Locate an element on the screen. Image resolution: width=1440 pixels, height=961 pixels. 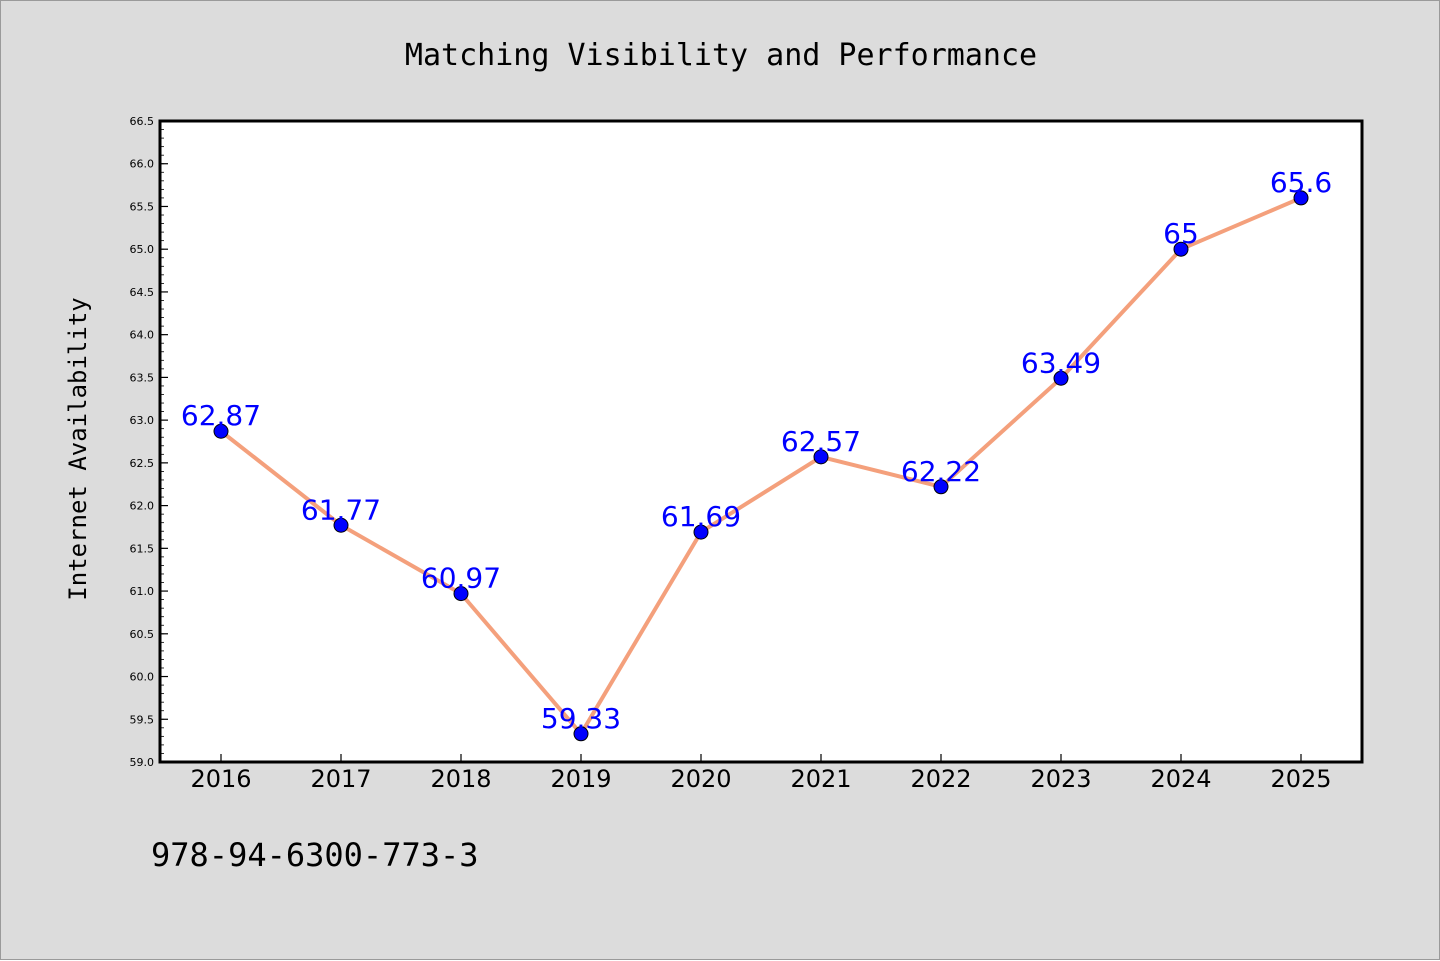
y-tick-label: 62.0 is located at coordinates (142, 506).